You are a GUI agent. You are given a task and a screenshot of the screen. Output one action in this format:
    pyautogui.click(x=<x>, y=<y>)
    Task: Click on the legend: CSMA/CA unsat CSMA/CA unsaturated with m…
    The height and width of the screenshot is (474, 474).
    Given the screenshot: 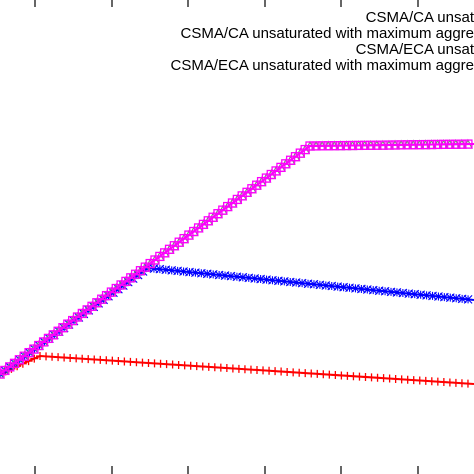 What is the action you would take?
    pyautogui.click(x=322, y=41)
    